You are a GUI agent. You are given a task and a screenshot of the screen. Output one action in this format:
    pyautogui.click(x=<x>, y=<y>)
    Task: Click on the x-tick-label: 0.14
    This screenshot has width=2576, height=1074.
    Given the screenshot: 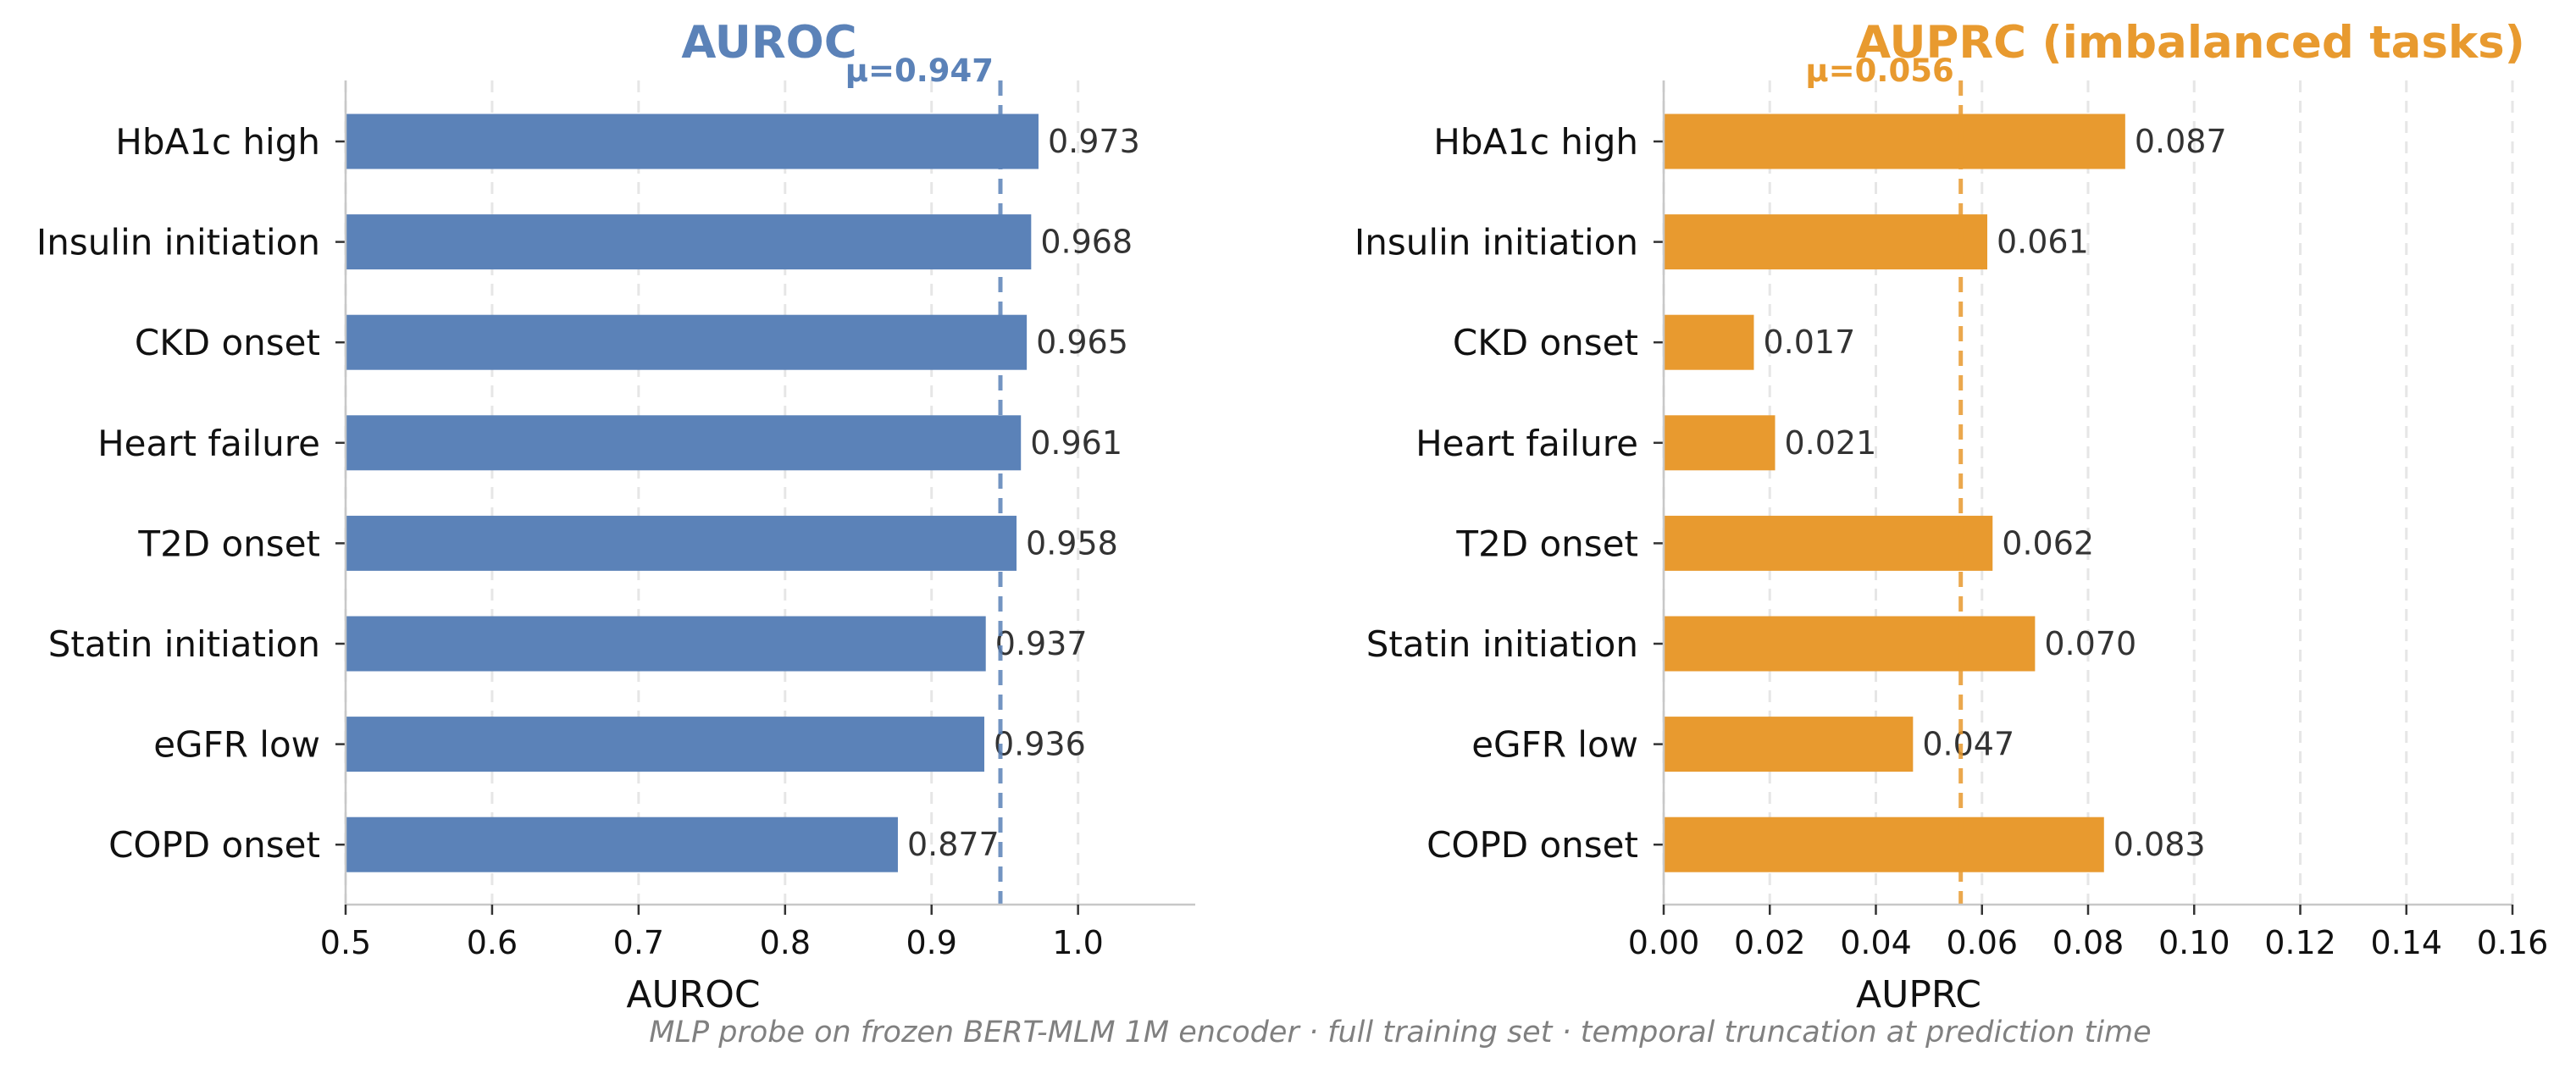 What is the action you would take?
    pyautogui.click(x=2406, y=942)
    